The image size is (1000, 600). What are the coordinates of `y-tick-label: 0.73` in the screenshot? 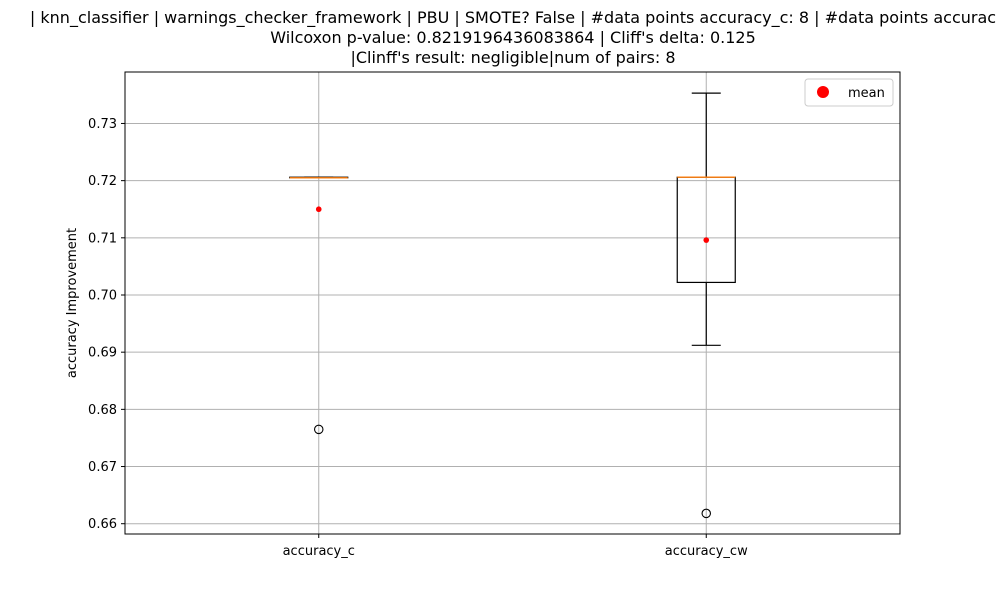 It's located at (102, 124).